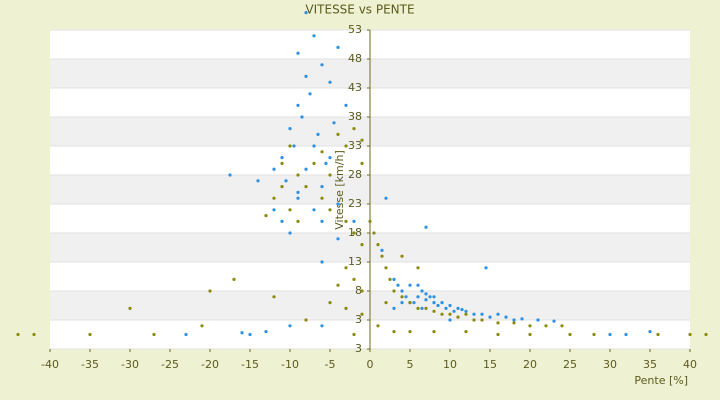  Describe the element at coordinates (339, 190) in the screenshot. I see `y-axis-title: Vitesse [km/h]` at that location.